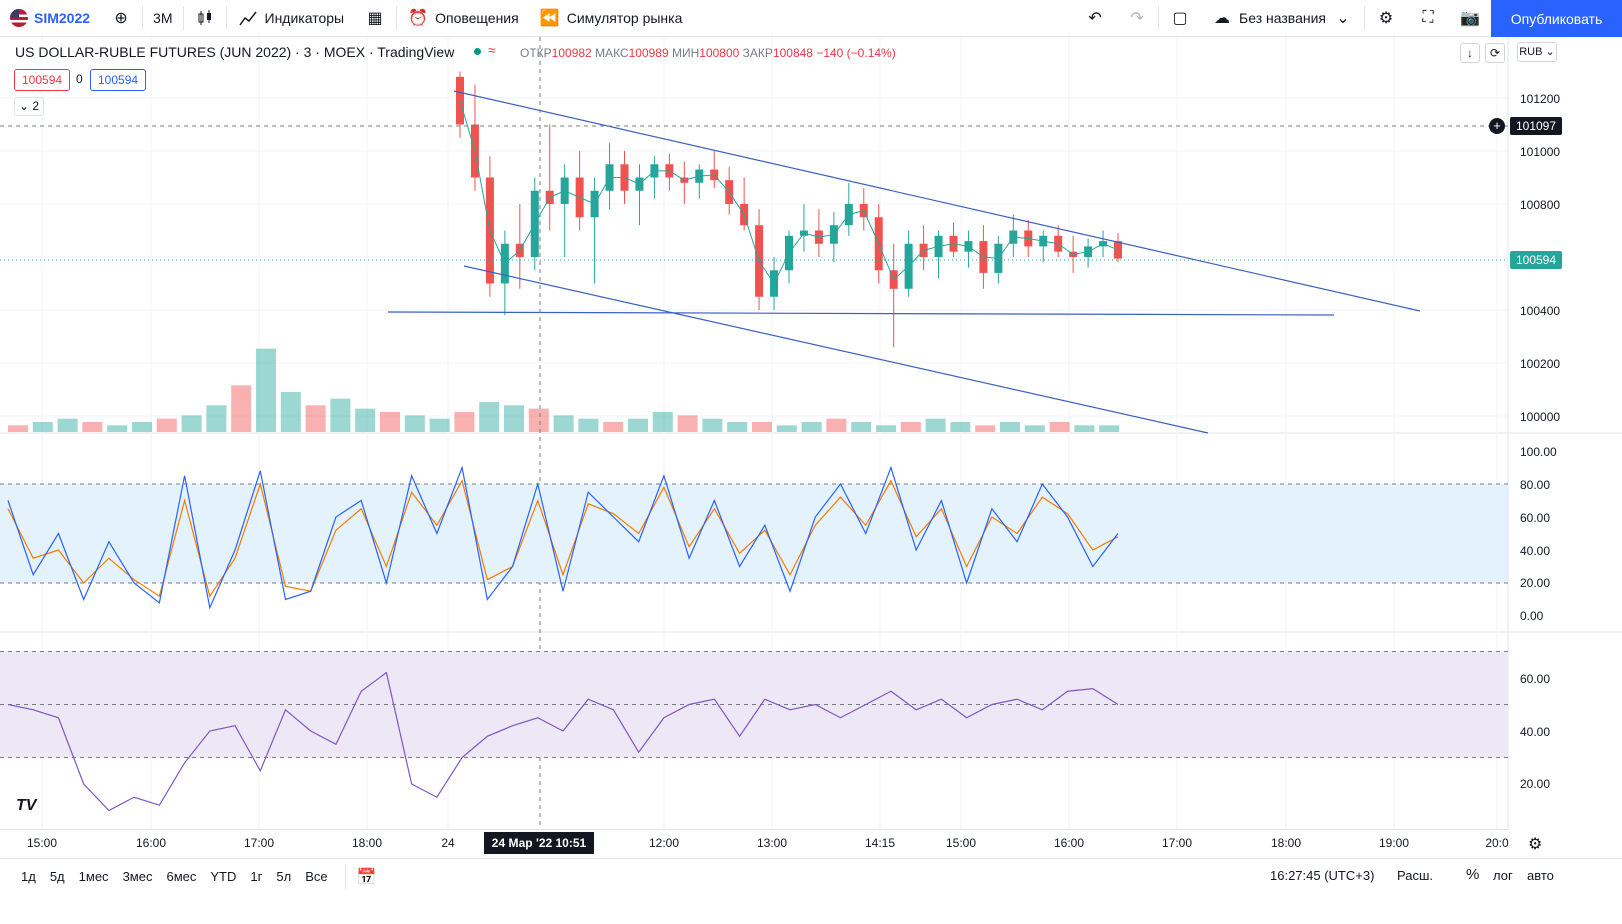 This screenshot has width=1622, height=924. Describe the element at coordinates (223, 876) in the screenshot. I see `range-button: YTD` at that location.